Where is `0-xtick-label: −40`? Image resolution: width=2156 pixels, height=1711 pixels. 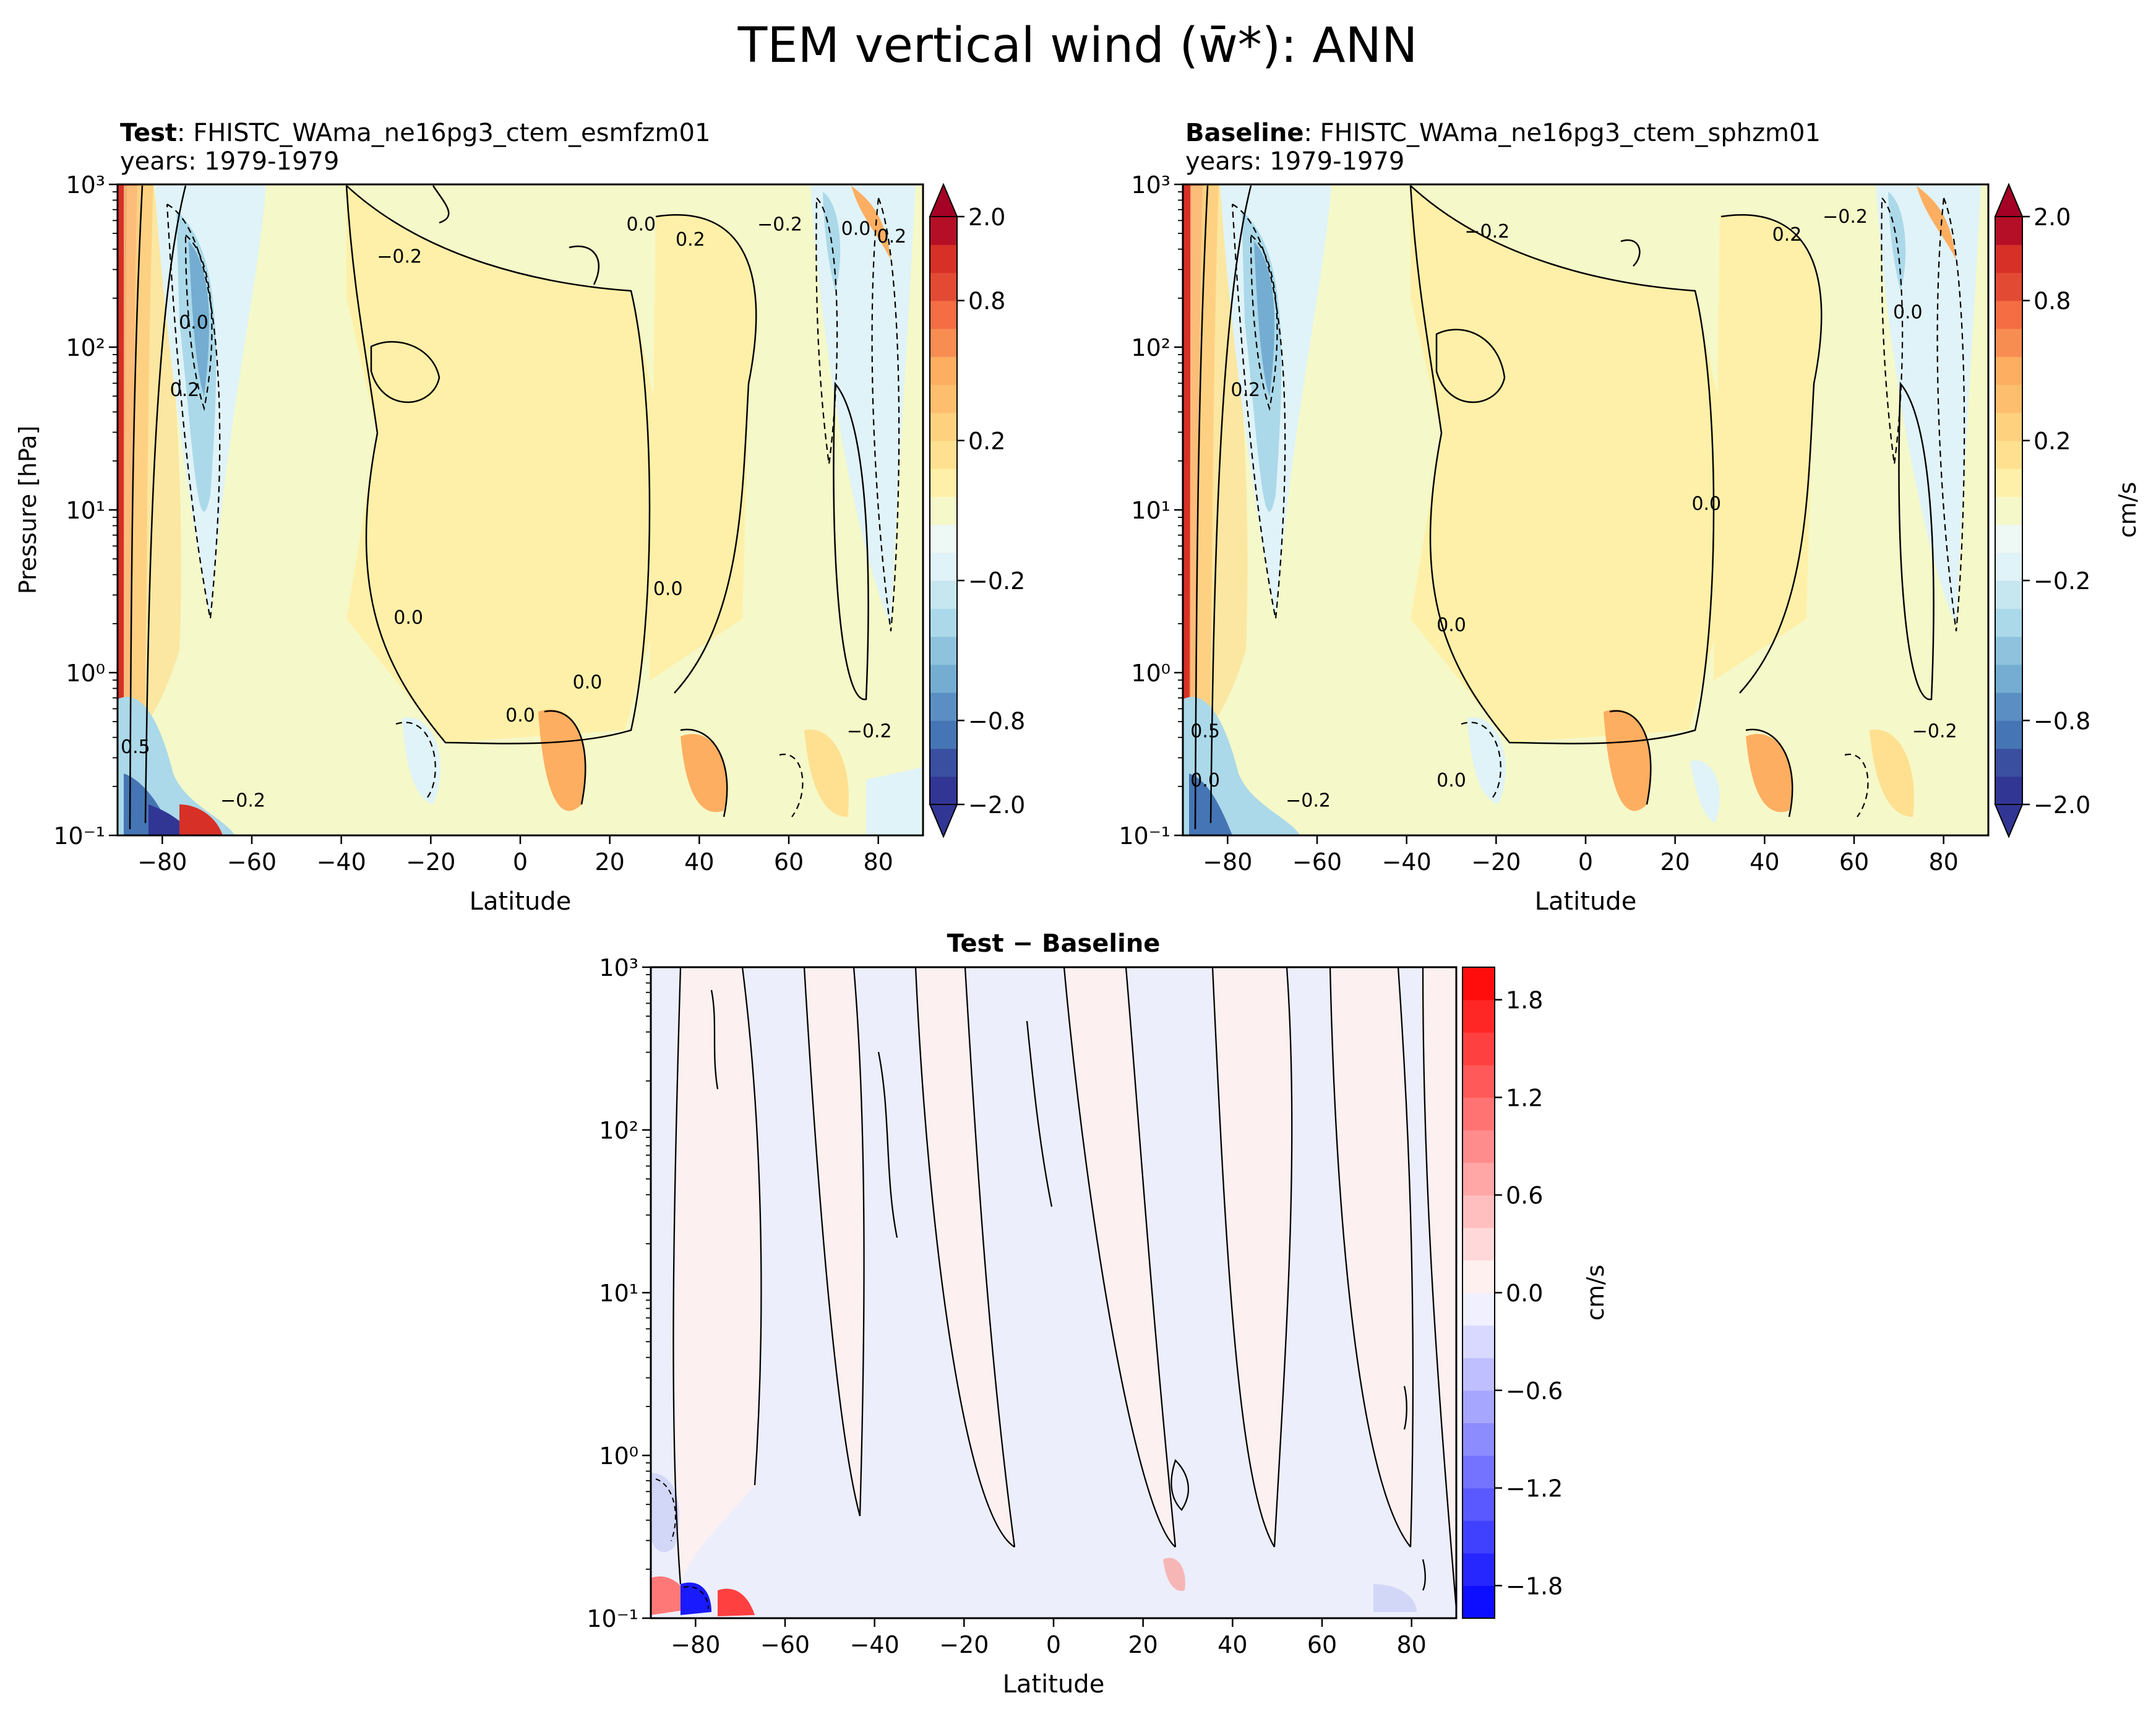
0-xtick-label: −40 is located at coordinates (341, 862).